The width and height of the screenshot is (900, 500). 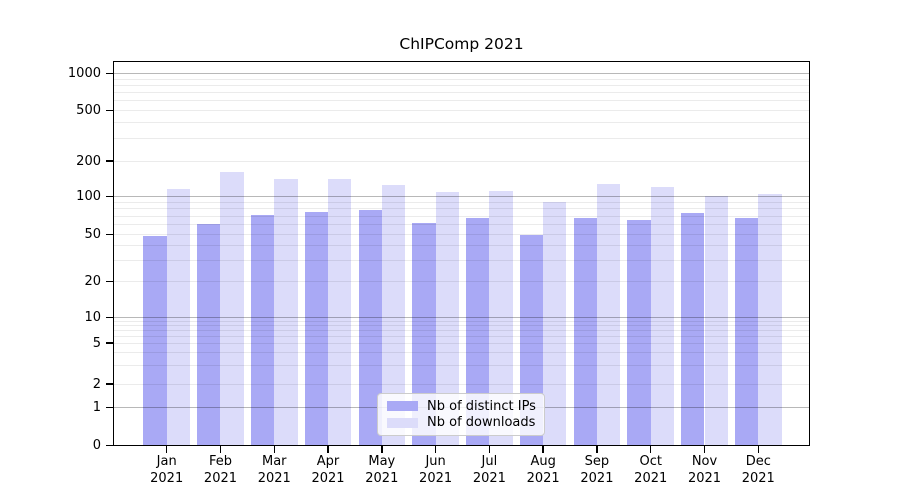 I want to click on x-tick-label: May 2021, so click(x=382, y=470).